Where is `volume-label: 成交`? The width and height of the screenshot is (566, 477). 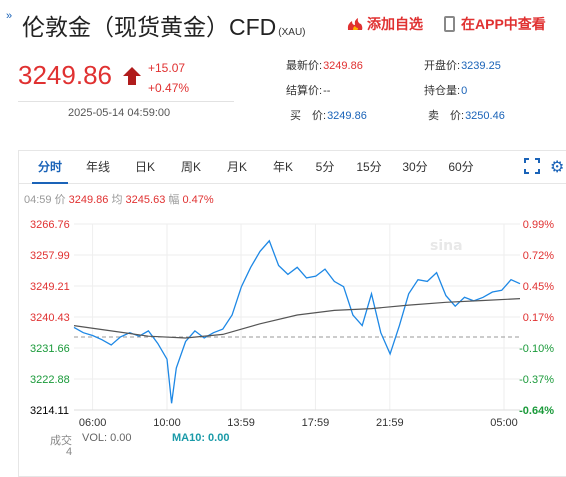 volume-label: 成交 is located at coordinates (61, 441).